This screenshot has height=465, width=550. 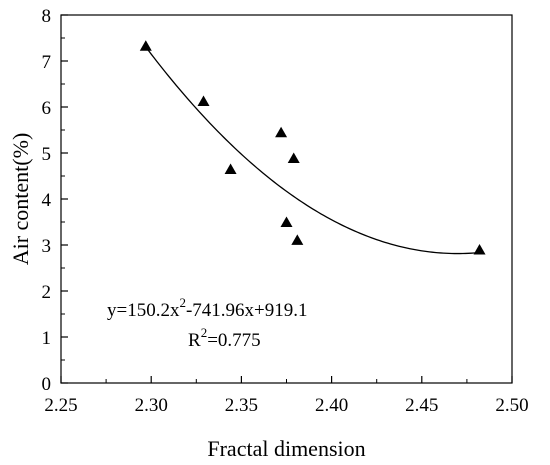 I want to click on x-axis-ticks: 2.25 2.30 2.35 2.40 2.45 2.50, so click(x=286, y=396).